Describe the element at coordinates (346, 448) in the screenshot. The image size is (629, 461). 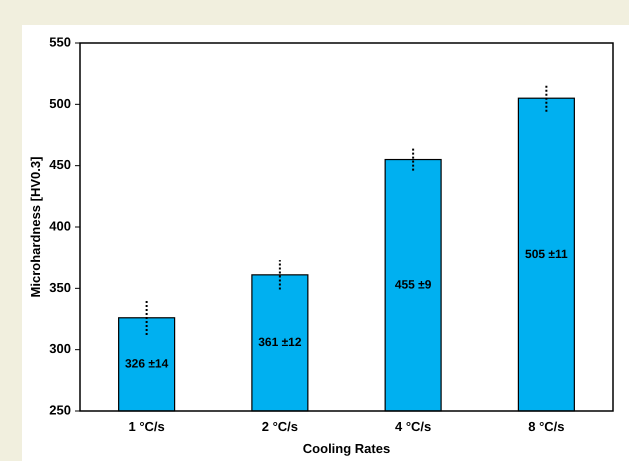
I see `x-axis-title: Cooling Rates` at that location.